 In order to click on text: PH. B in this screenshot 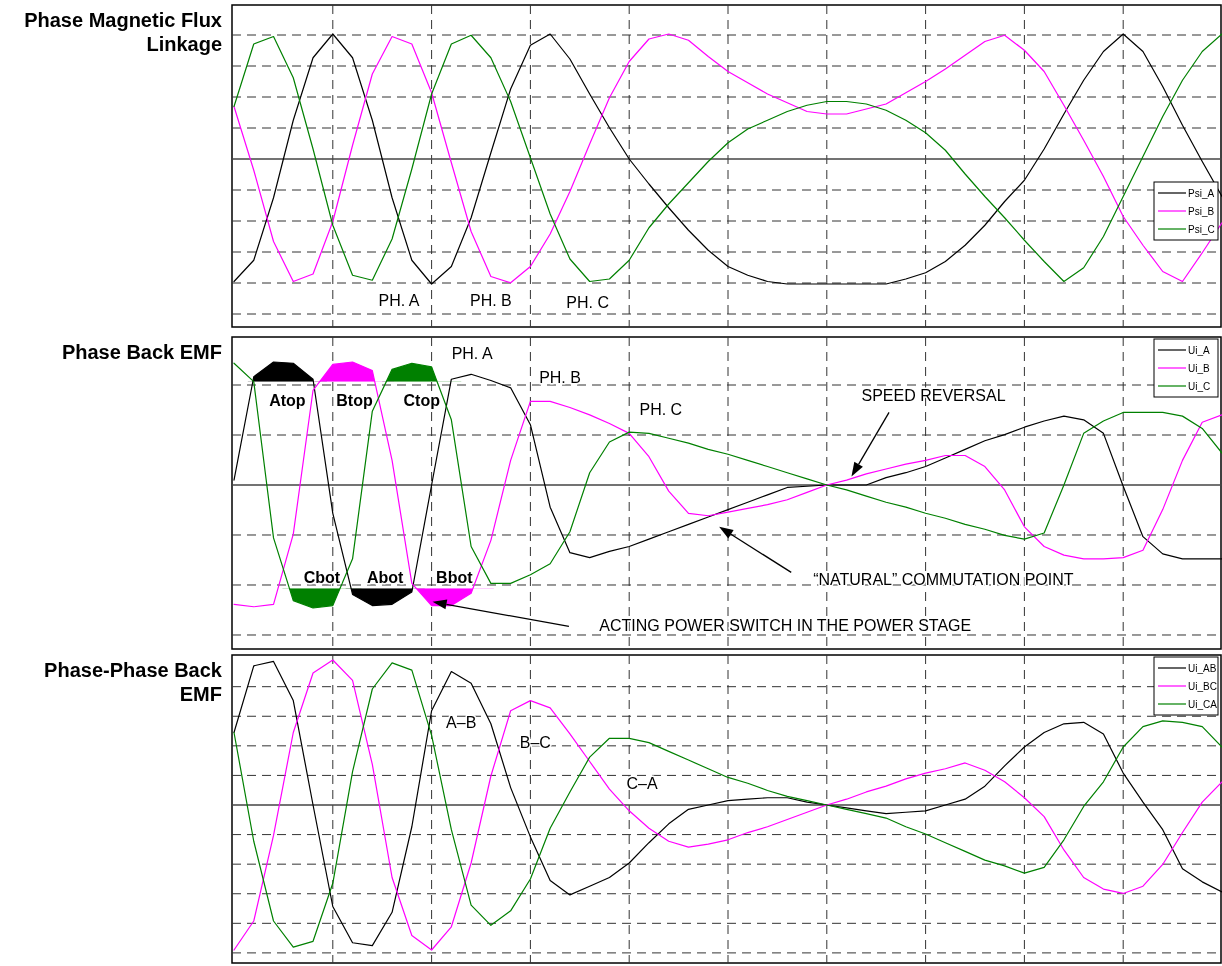, I will do `click(490, 300)`.